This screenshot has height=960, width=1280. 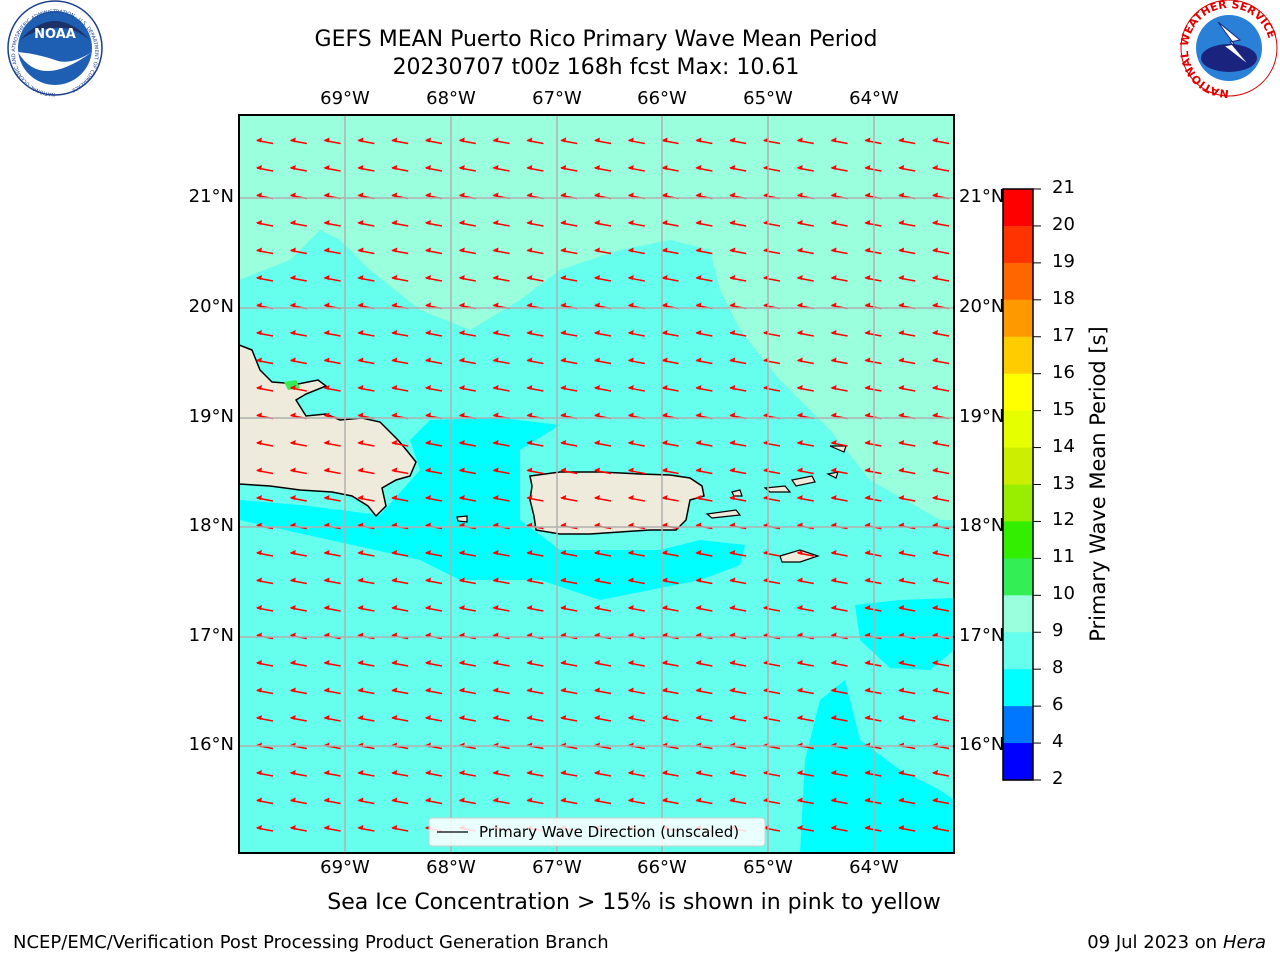 I want to click on lon-label-bottom-68w: 68°W, so click(x=451, y=867).